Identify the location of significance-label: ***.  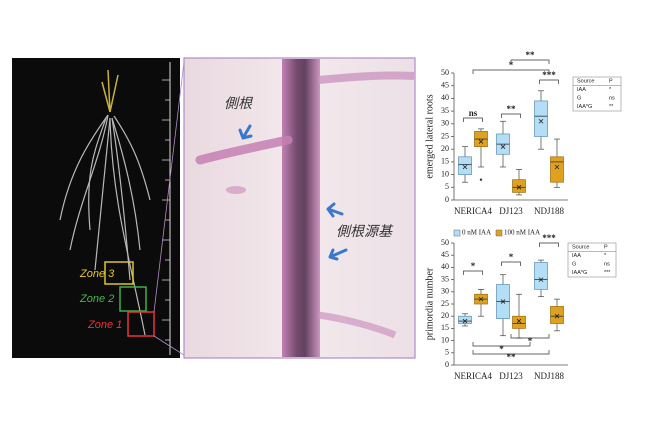
(549, 238).